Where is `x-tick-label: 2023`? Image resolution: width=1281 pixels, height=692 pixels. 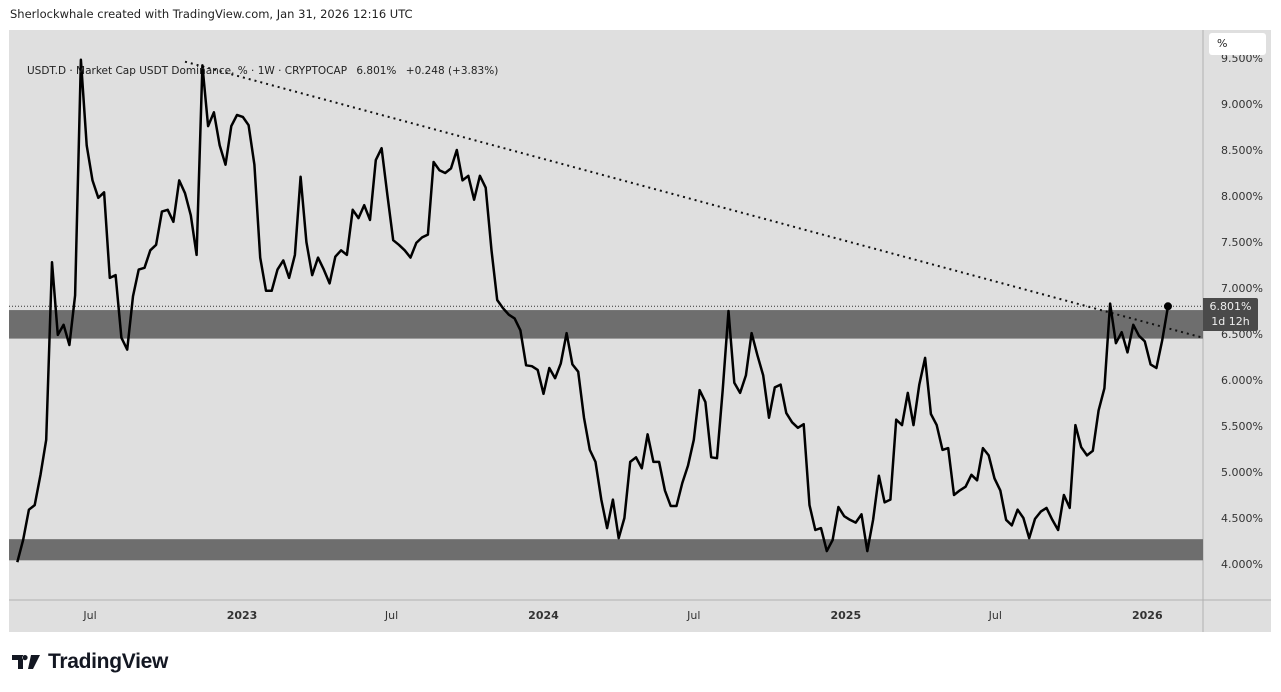 x-tick-label: 2023 is located at coordinates (242, 615).